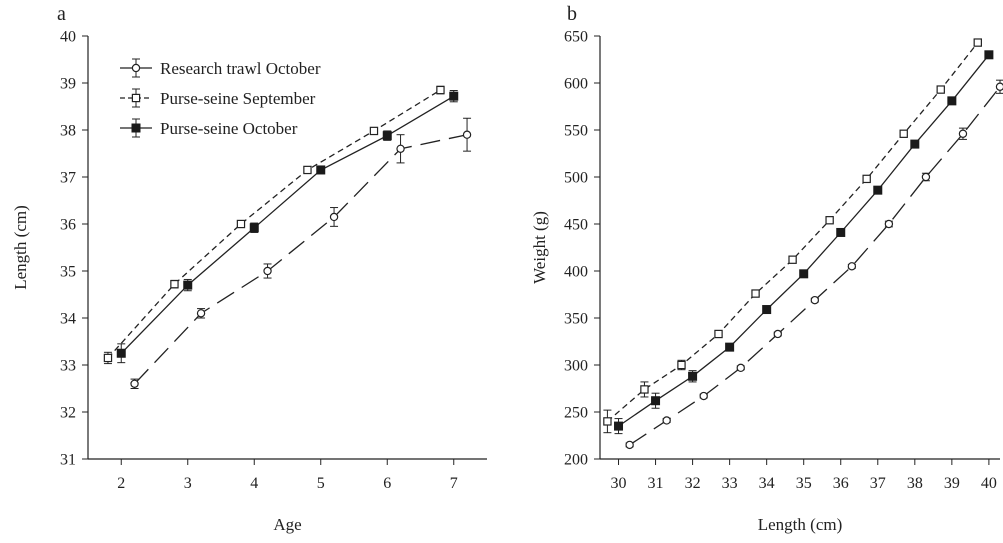 The width and height of the screenshot is (1003, 543). Describe the element at coordinates (576, 178) in the screenshot. I see `y-tick-label: 500` at that location.